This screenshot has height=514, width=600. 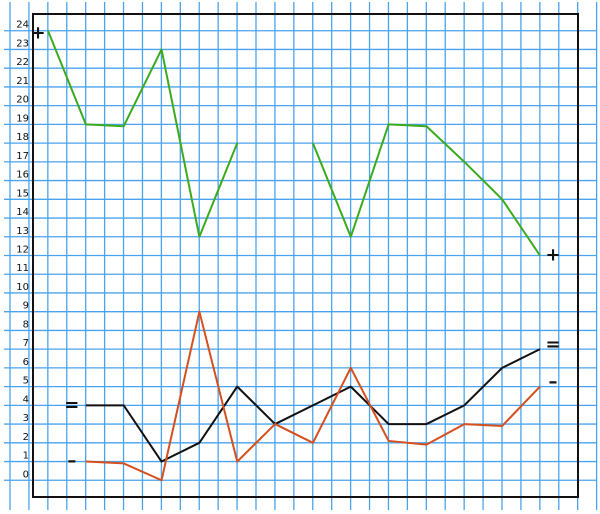 What do you see at coordinates (22, 287) in the screenshot?
I see `y-tick-label: 10` at bounding box center [22, 287].